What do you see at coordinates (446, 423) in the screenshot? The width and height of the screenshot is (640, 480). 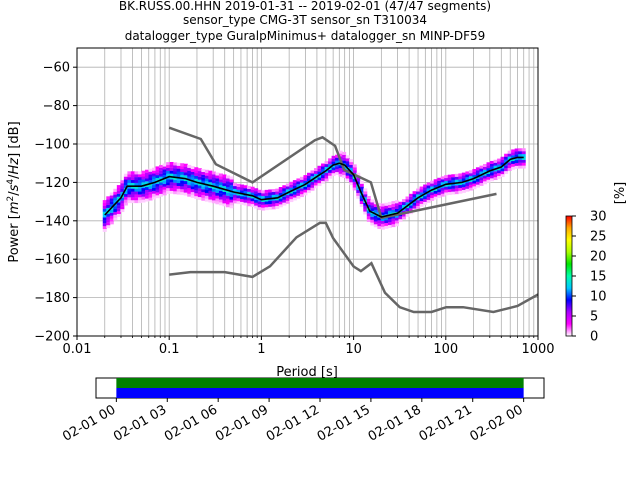 I see `time-tick-label: 02-01 21` at bounding box center [446, 423].